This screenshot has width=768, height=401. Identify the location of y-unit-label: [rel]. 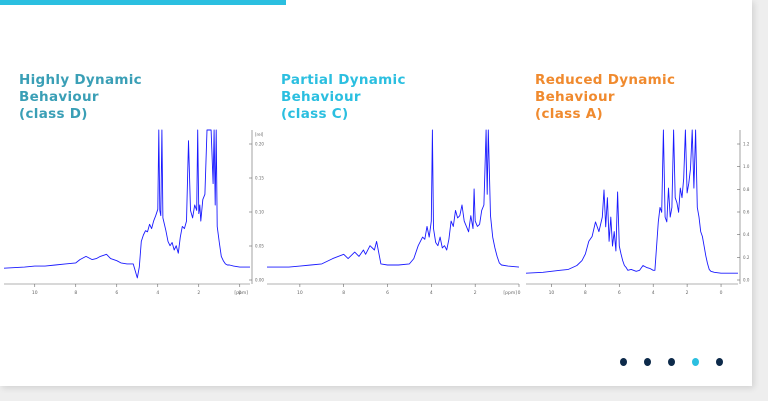
(259, 134).